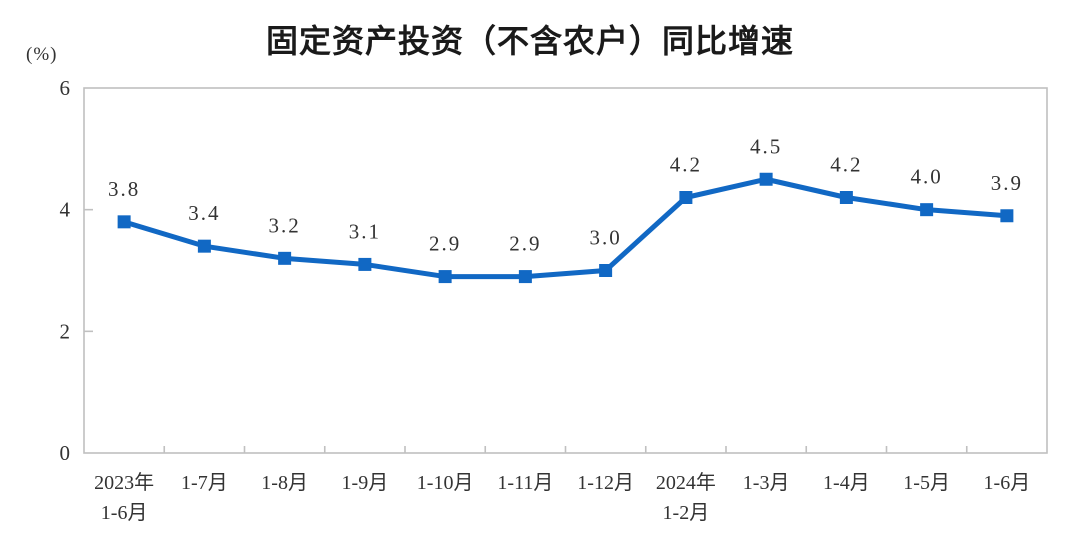  I want to click on data-label: 3.4, so click(204, 213).